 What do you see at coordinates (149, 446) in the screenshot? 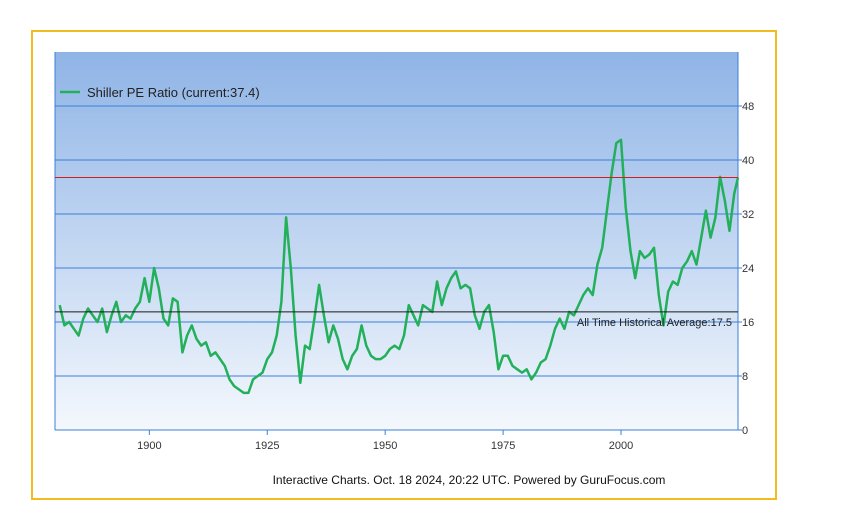
I see `x-tick-label: 1900` at bounding box center [149, 446].